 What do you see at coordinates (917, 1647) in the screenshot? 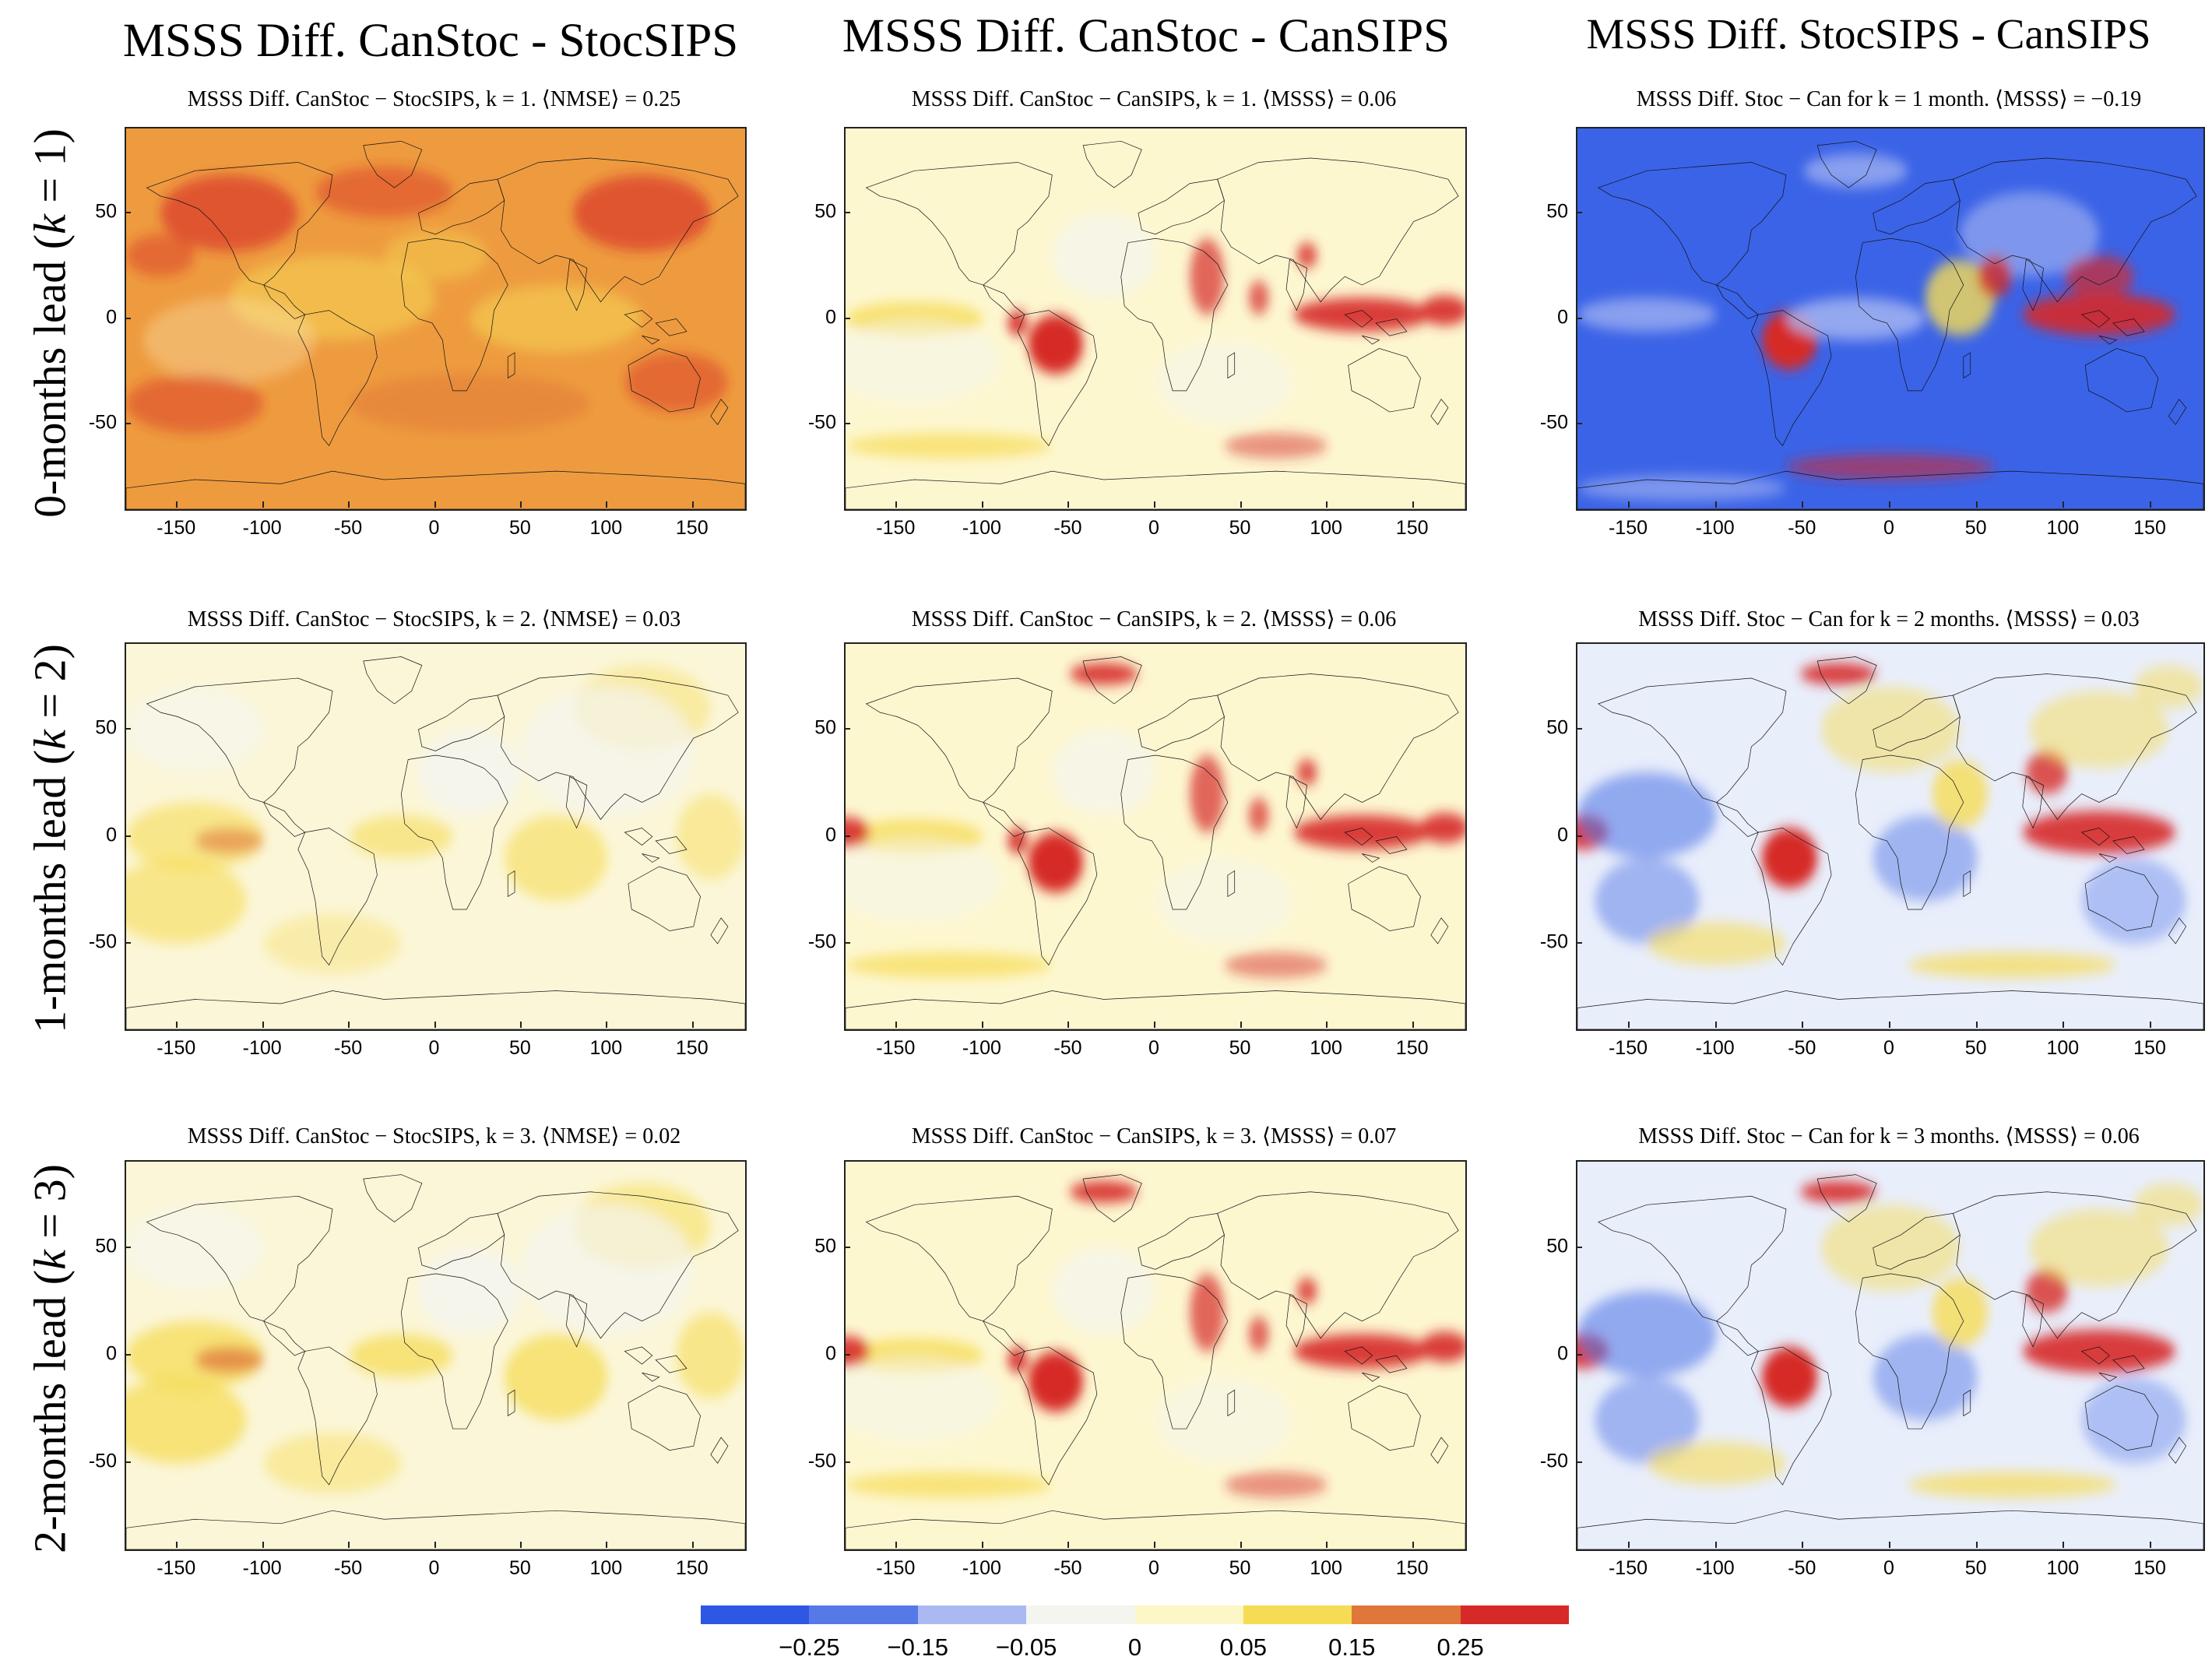
I see `colorbar-tick-label: −0.15` at bounding box center [917, 1647].